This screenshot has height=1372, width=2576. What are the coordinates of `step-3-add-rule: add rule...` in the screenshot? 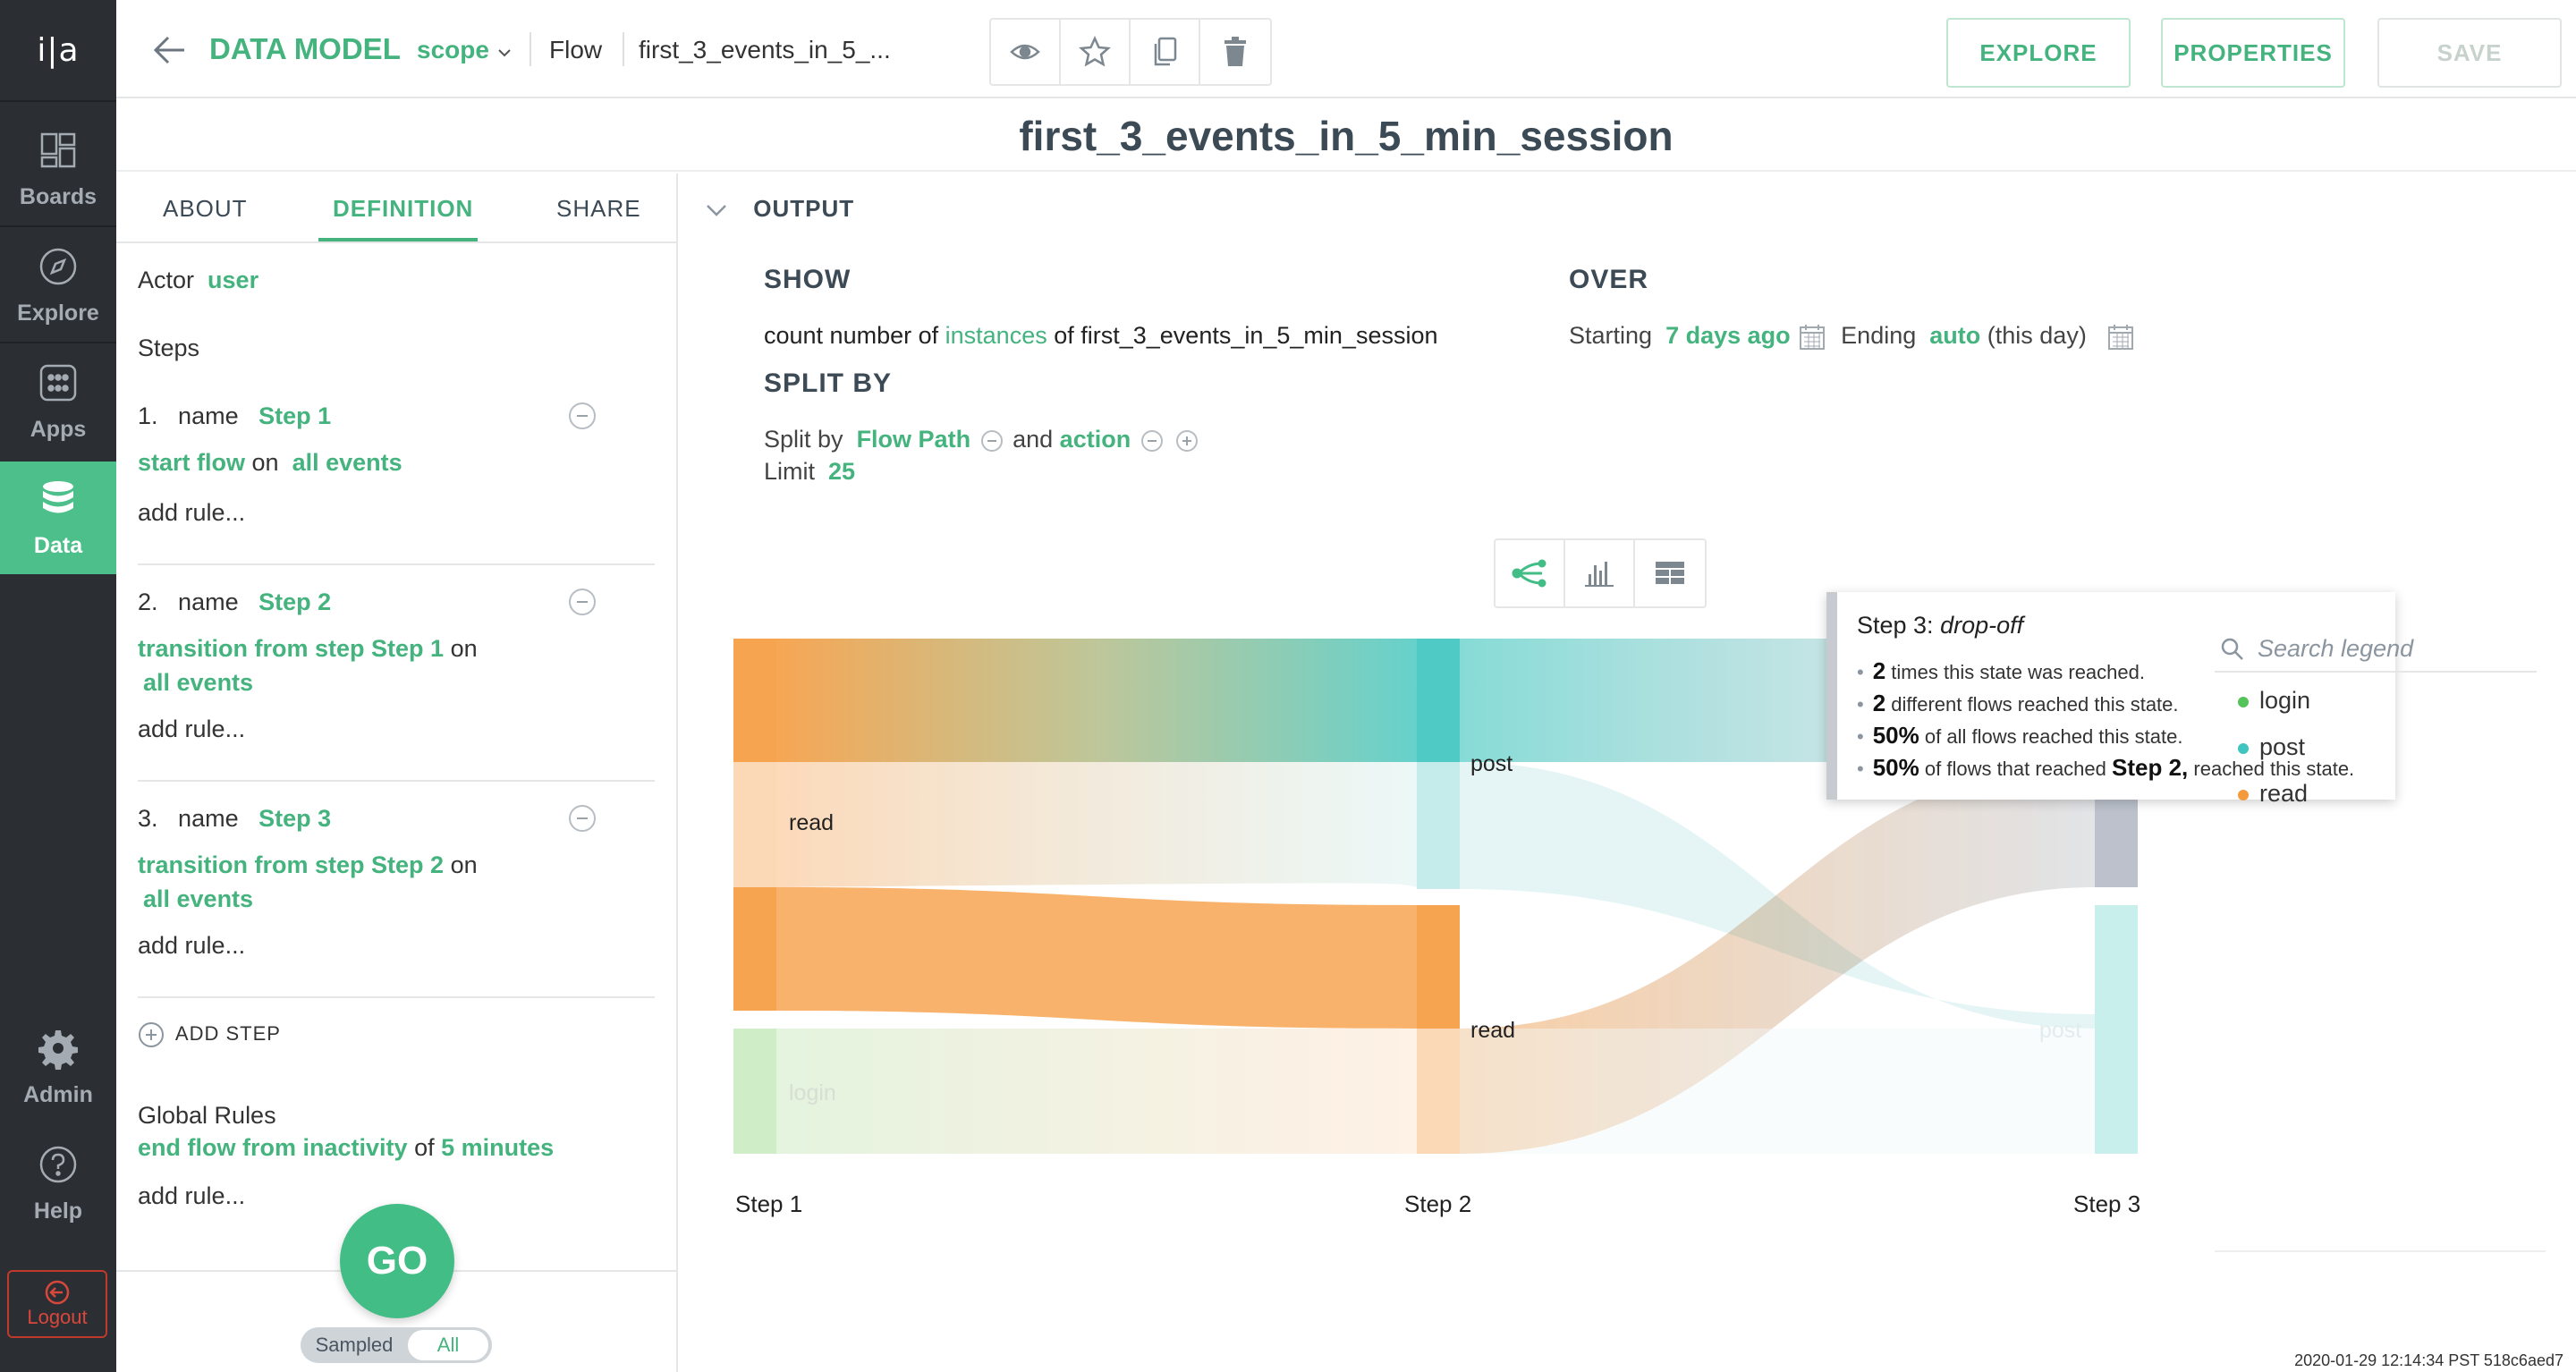 It's located at (192, 946).